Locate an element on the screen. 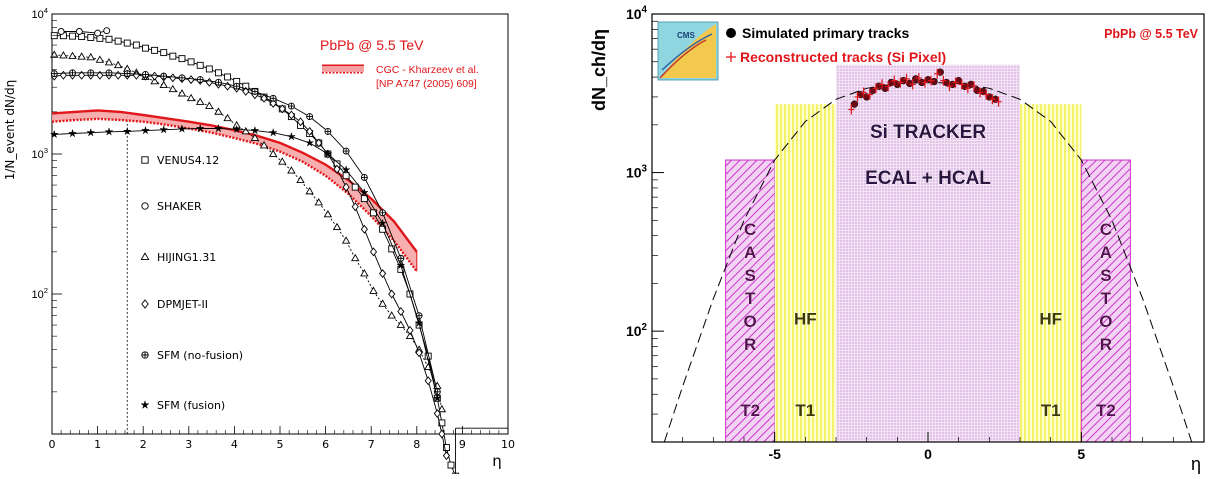 The image size is (1210, 479). castor-letter: S is located at coordinates (1105, 275).